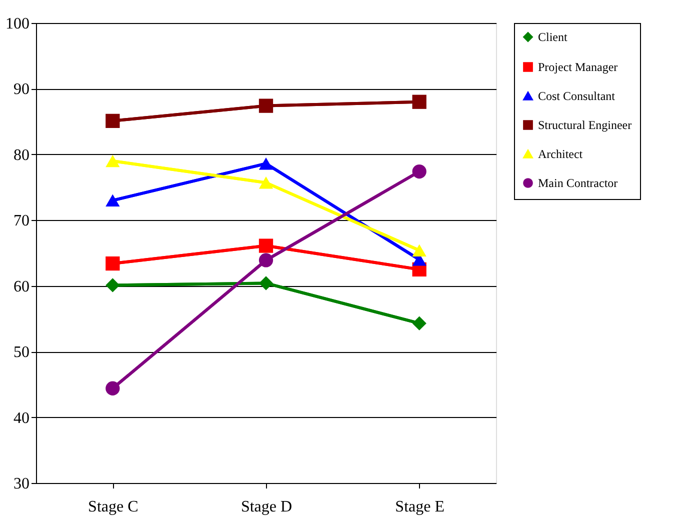 The image size is (681, 524). Describe the element at coordinates (578, 67) in the screenshot. I see `legend-label: Project Manager` at that location.